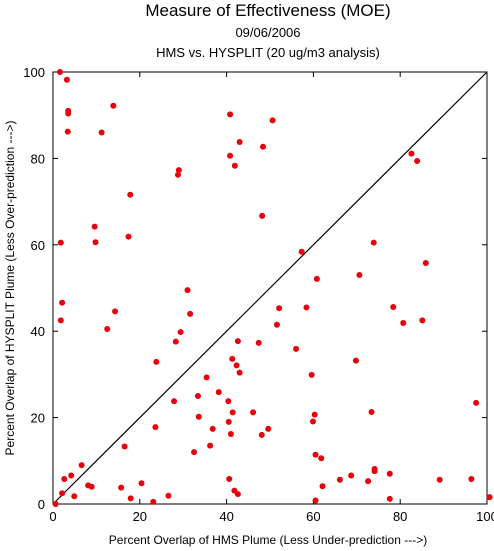  I want to click on x-tick-label: 40, so click(226, 516).